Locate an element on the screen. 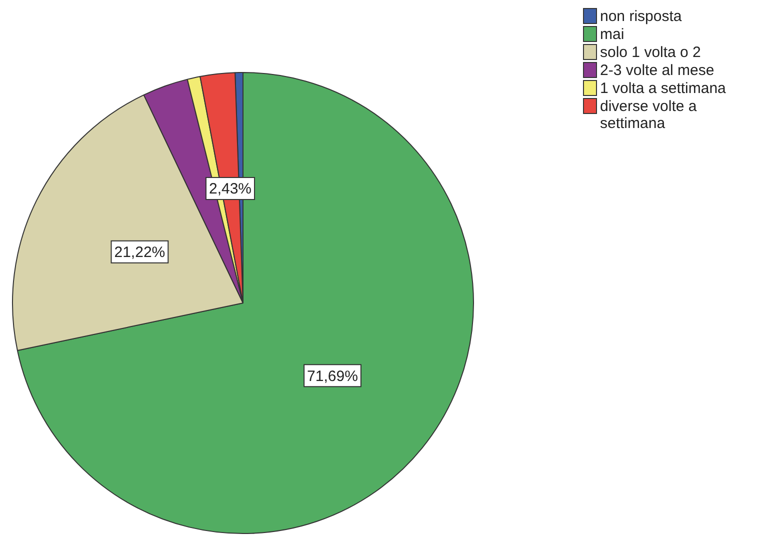 This screenshot has height=544, width=783. data-label: 21,22% is located at coordinates (140, 253).